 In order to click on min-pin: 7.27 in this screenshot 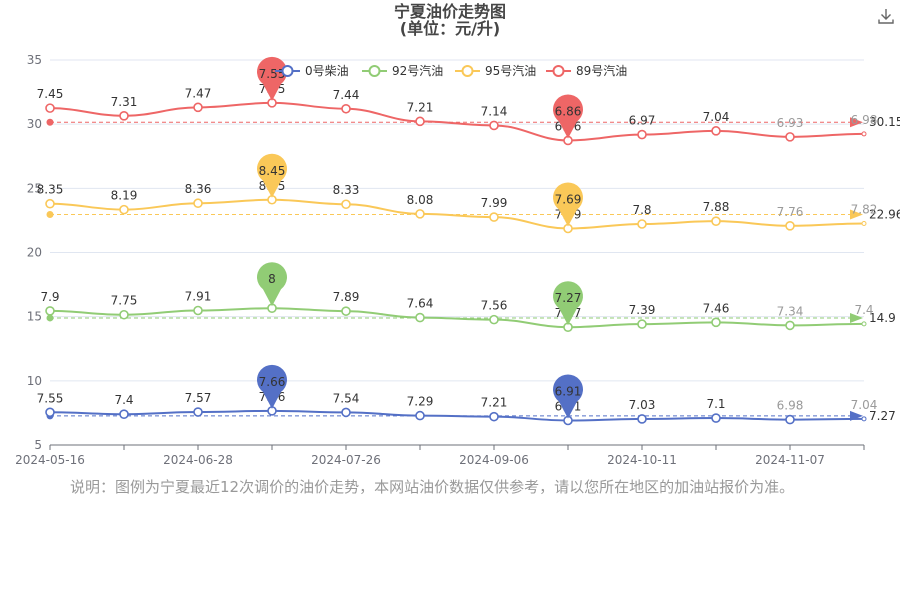, I will do `click(568, 303)`.